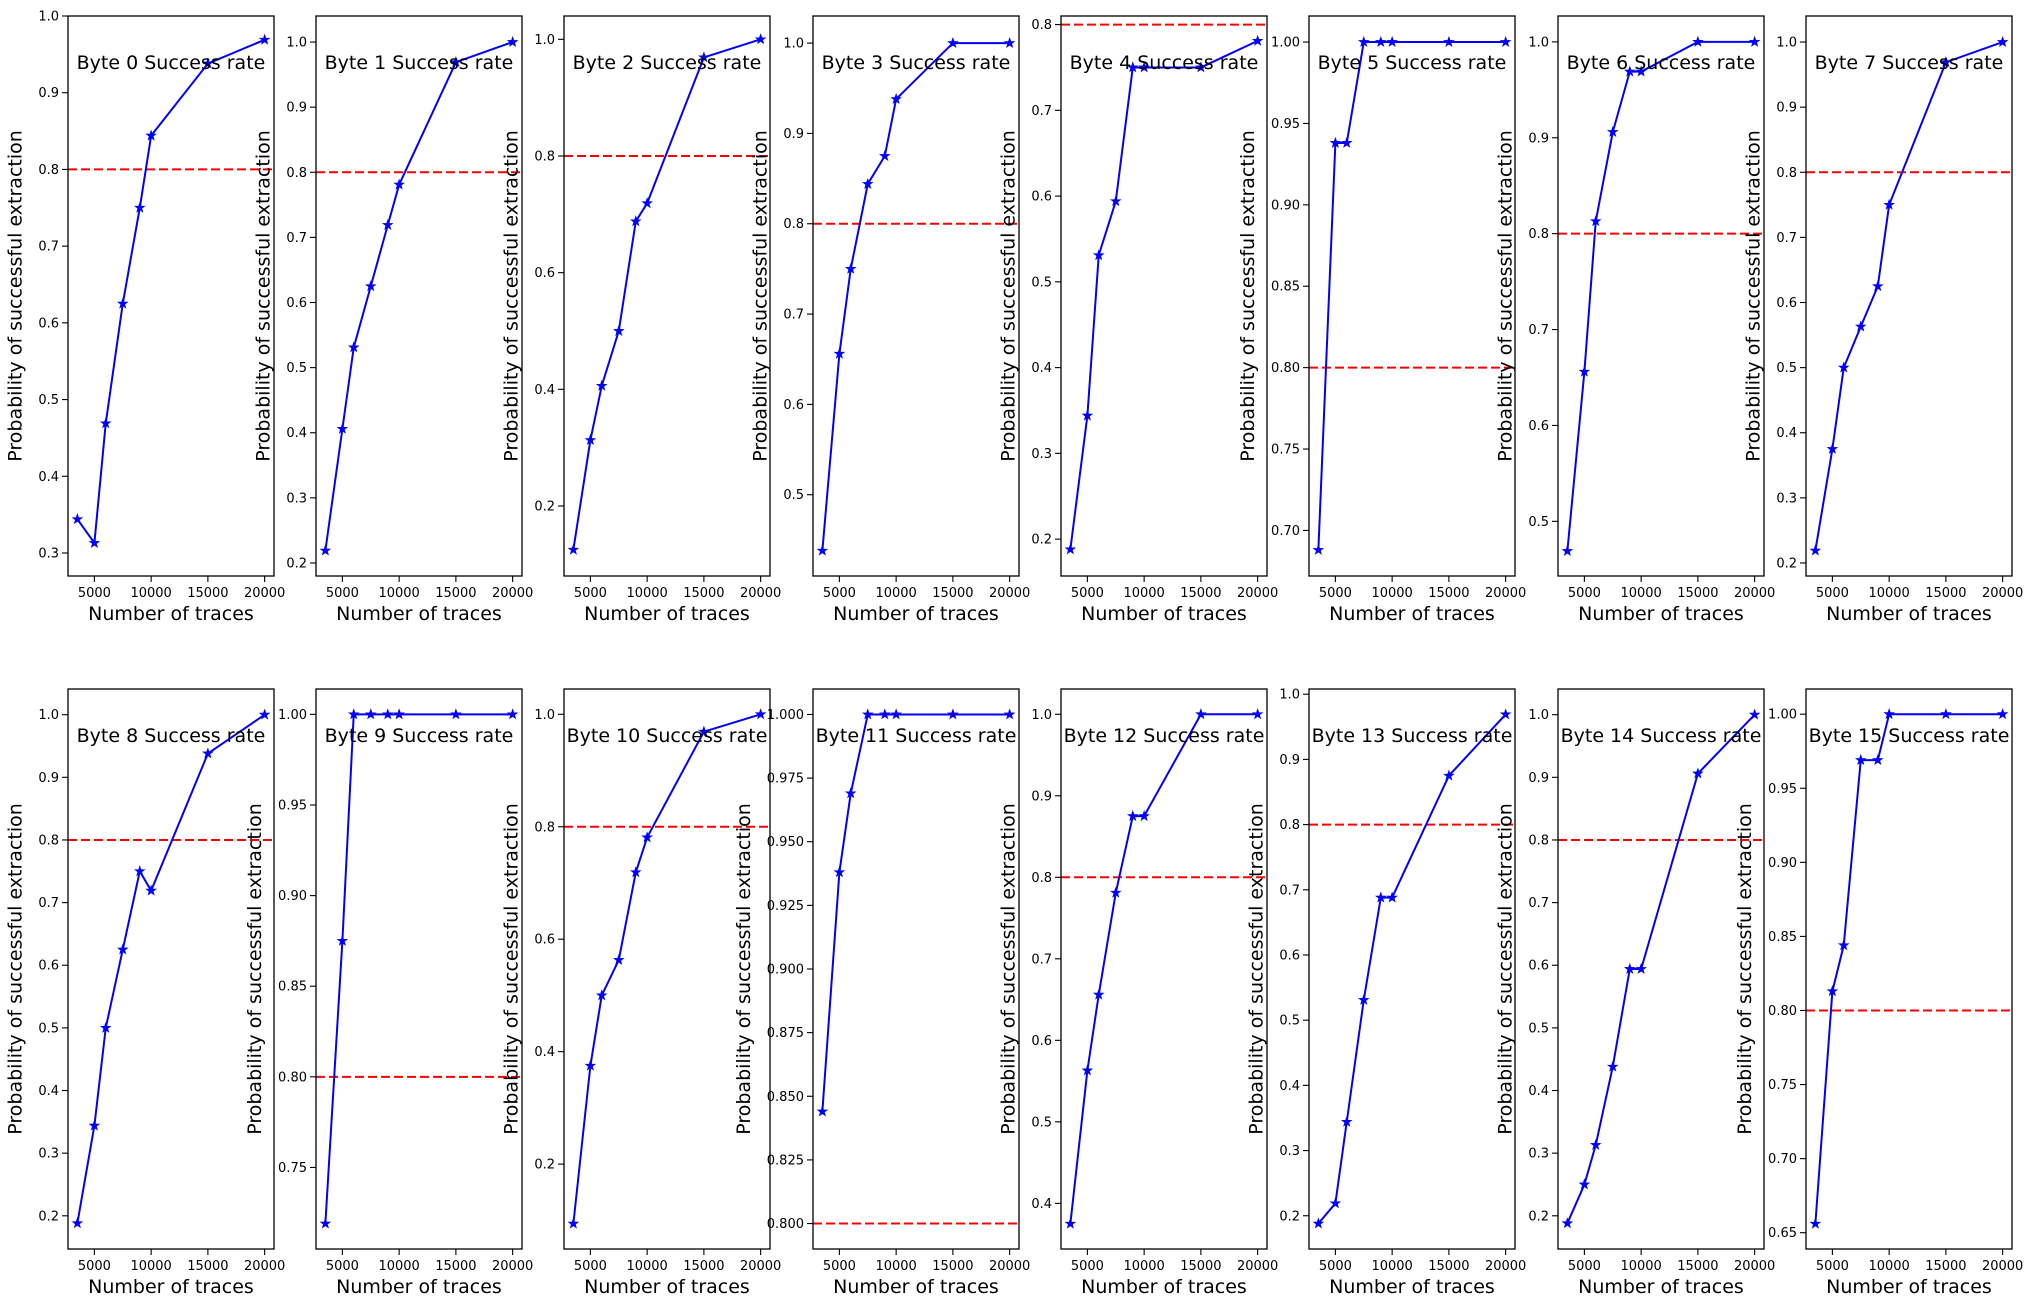 The height and width of the screenshot is (1304, 2026). Describe the element at coordinates (666, 968) in the screenshot. I see `series-line` at that location.